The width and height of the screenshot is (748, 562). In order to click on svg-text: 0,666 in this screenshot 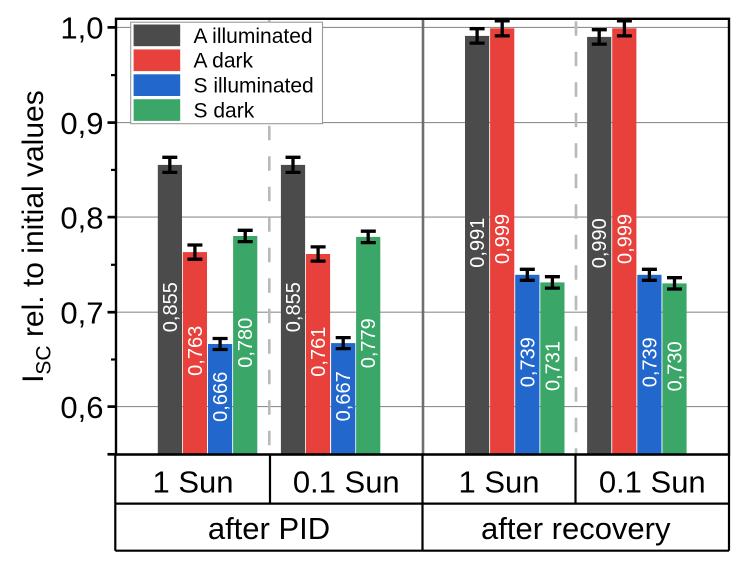, I will do `click(221, 397)`.